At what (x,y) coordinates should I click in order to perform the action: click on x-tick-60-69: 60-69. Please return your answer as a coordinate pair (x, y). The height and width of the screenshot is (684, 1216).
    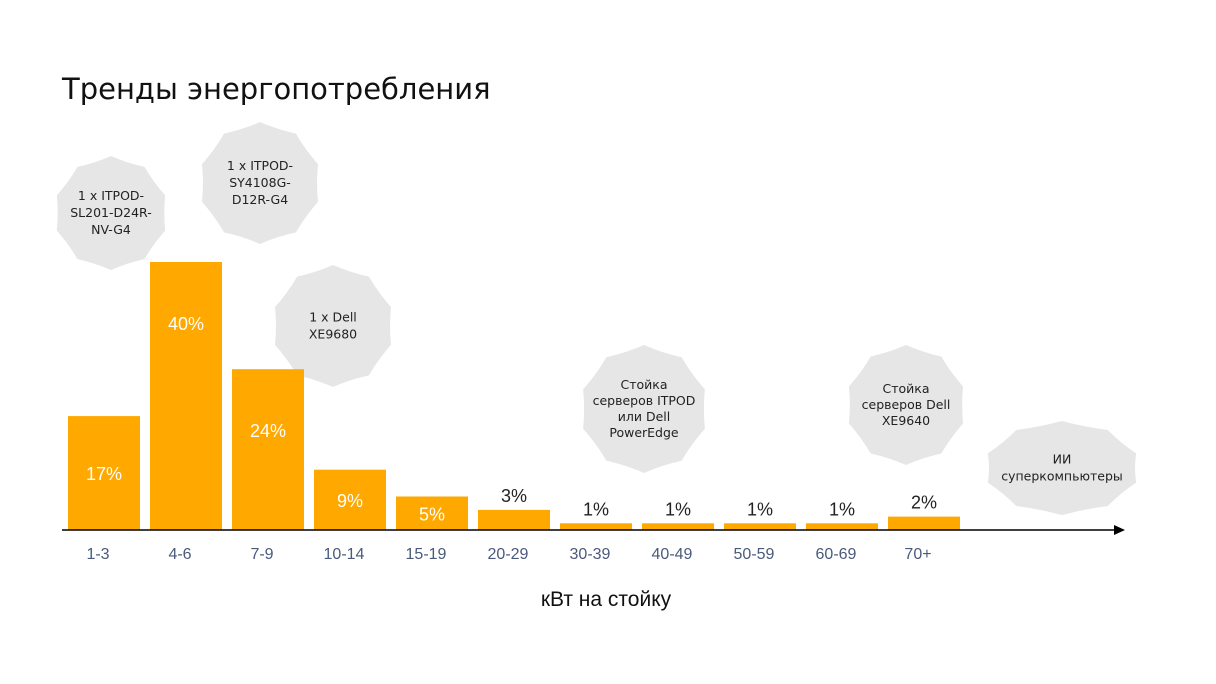
    Looking at the image, I should click on (836, 554).